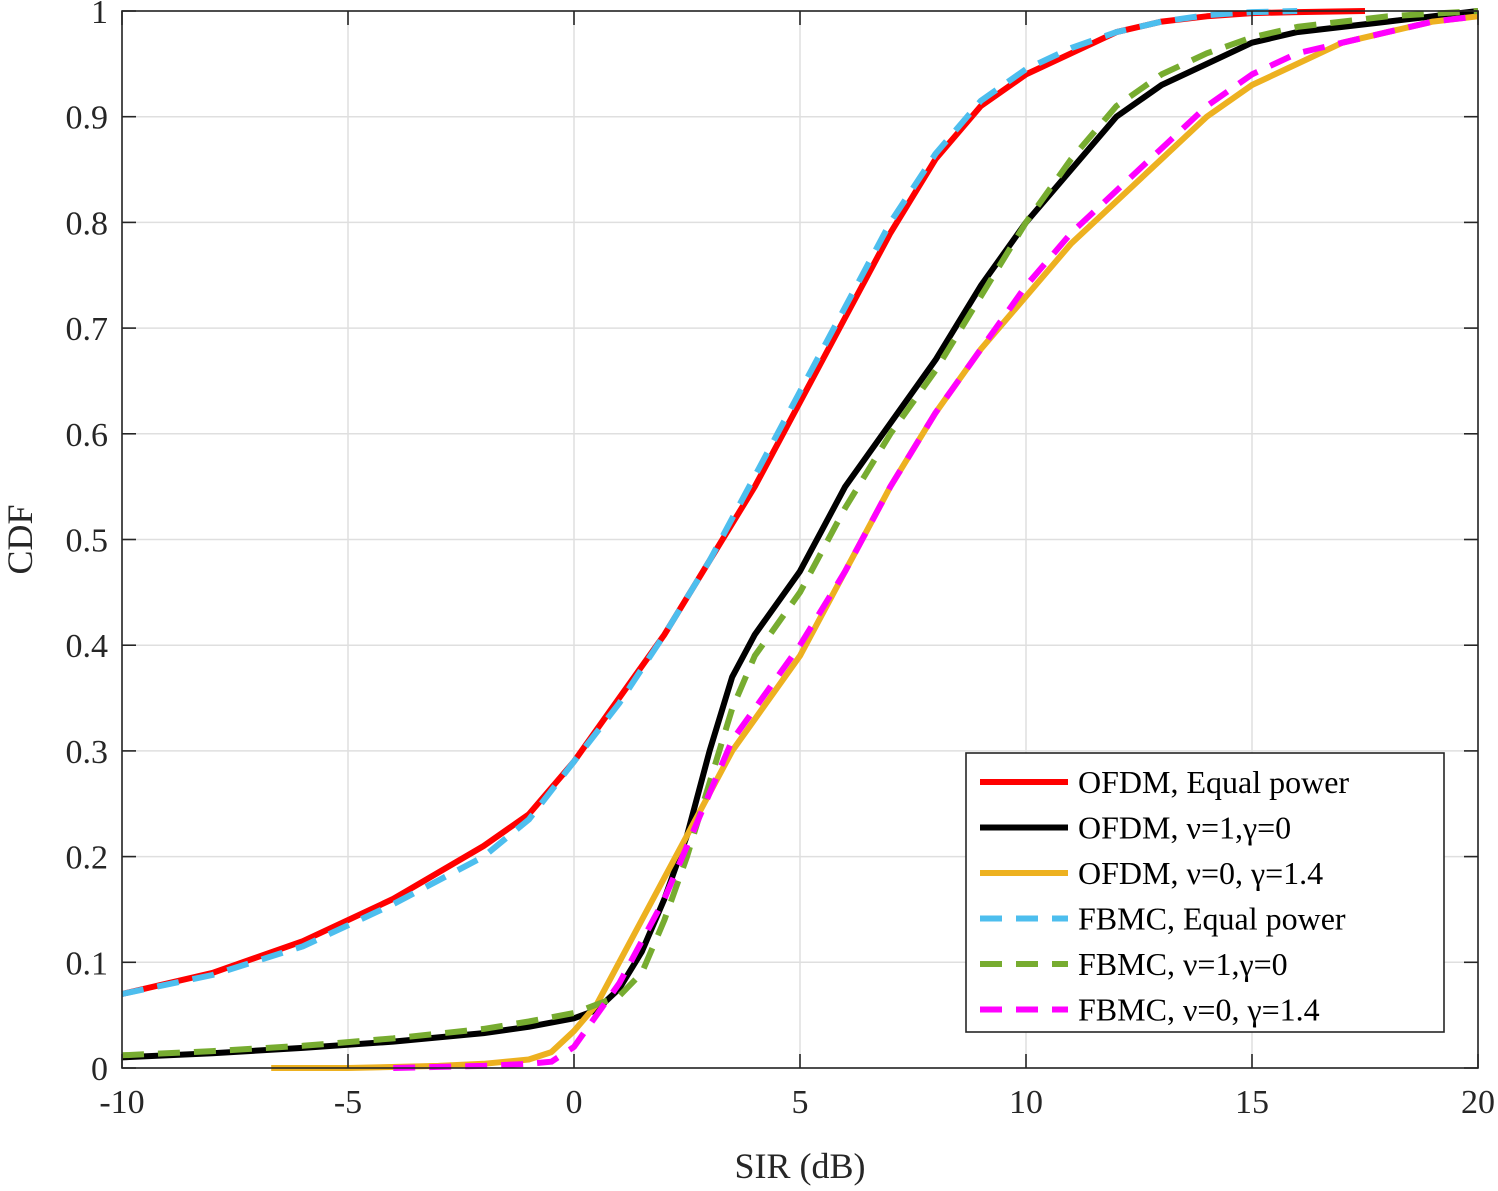 The height and width of the screenshot is (1191, 1498). I want to click on legend-label: OFDM, ν=1,γ=0, so click(1184, 828).